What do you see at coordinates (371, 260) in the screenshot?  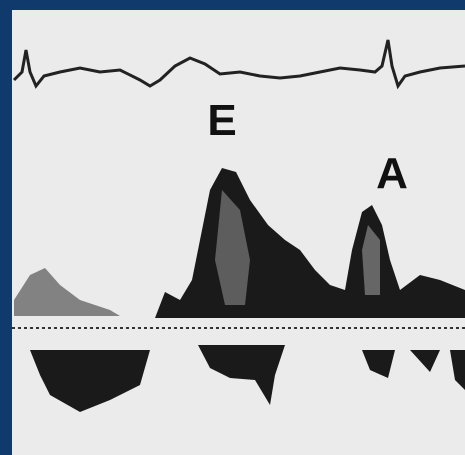 I see `a-wave-core` at bounding box center [371, 260].